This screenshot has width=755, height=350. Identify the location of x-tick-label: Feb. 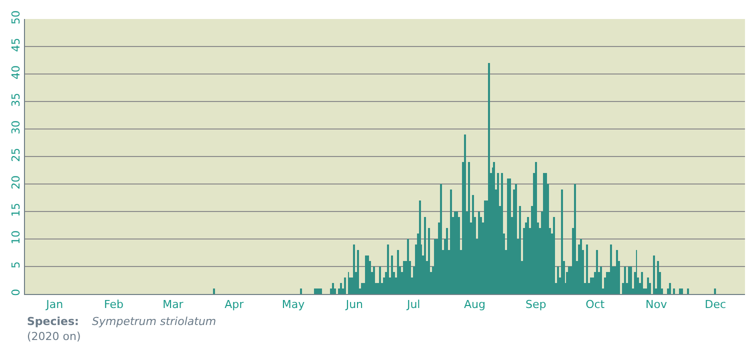
(114, 305).